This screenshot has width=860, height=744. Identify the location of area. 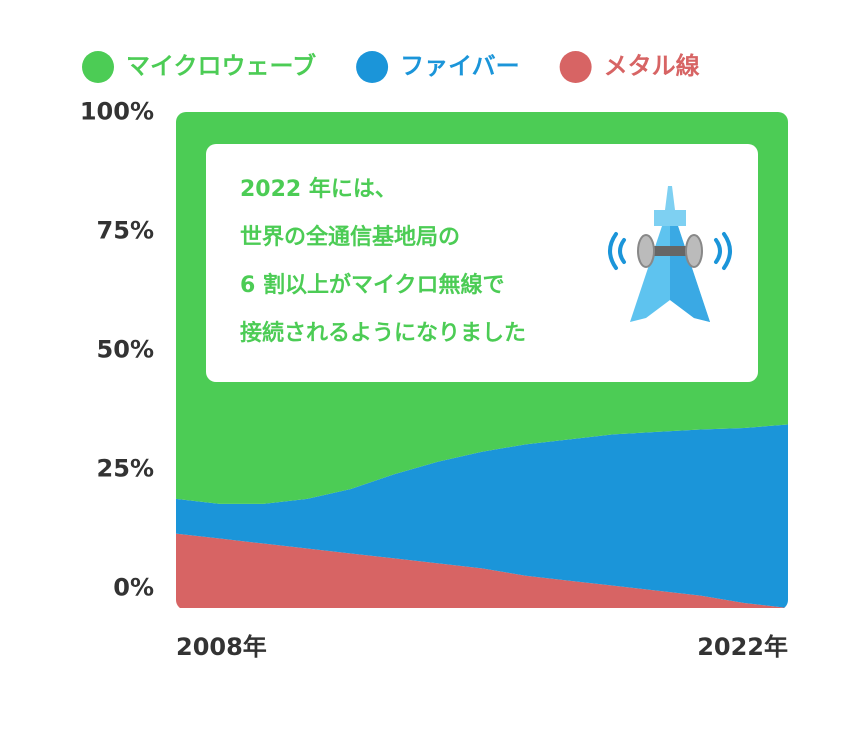
(482, 570).